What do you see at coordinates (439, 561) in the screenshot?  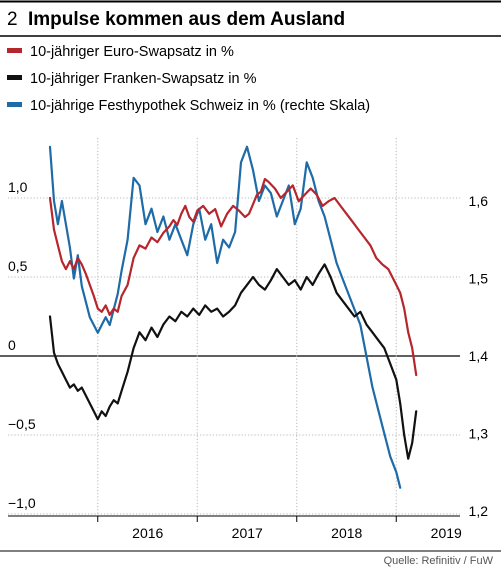 I see `source-note: Quelle: Refinitiv / FuW` at bounding box center [439, 561].